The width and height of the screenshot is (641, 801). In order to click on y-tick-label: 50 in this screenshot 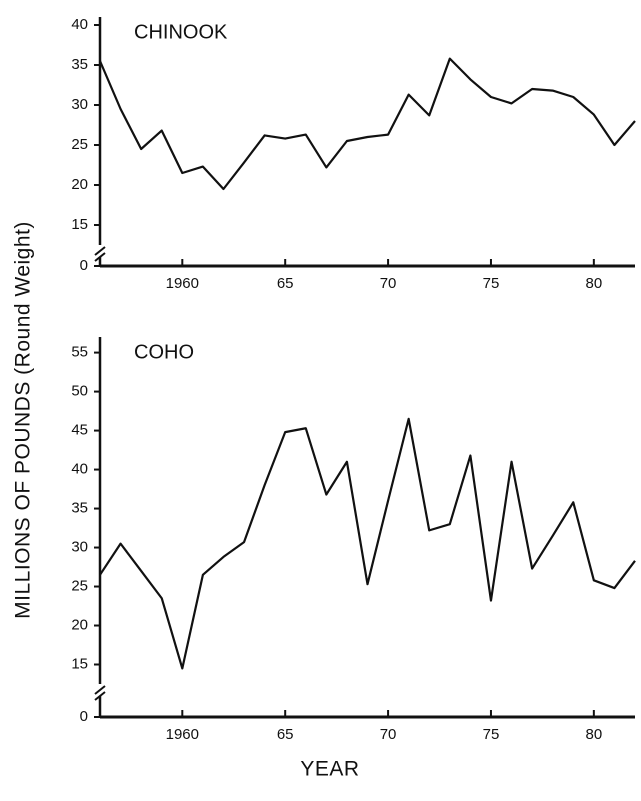, I will do `click(79, 391)`.